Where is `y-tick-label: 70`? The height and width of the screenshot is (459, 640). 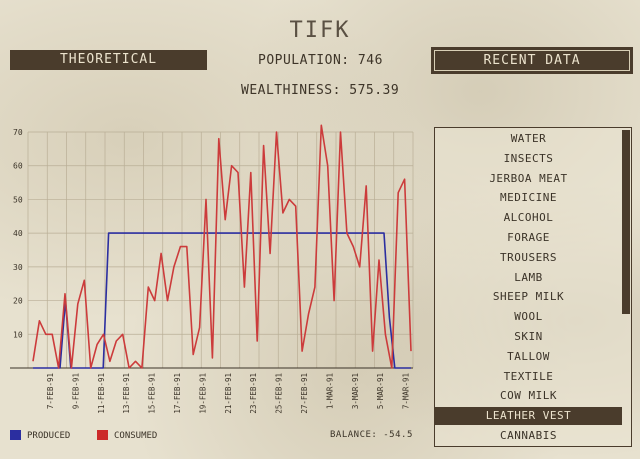 y-tick-label: 70 is located at coordinates (18, 132).